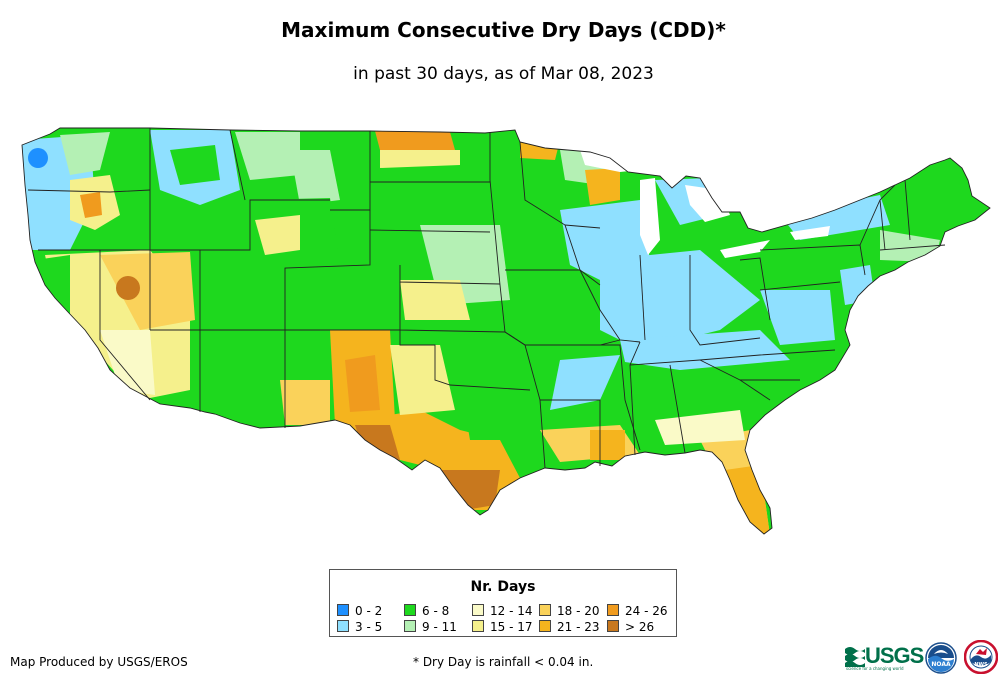 Image resolution: width=1007 pixels, height=691 pixels. What do you see at coordinates (875, 668) in the screenshot?
I see `usgs-tagline: science for a changing world` at bounding box center [875, 668].